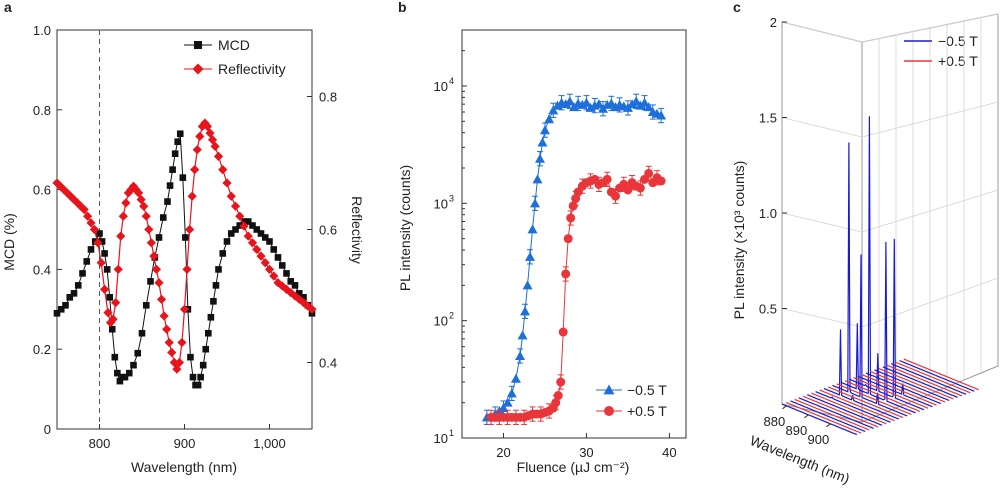  What do you see at coordinates (184, 246) in the screenshot?
I see `reflectivity-series-line` at bounding box center [184, 246].